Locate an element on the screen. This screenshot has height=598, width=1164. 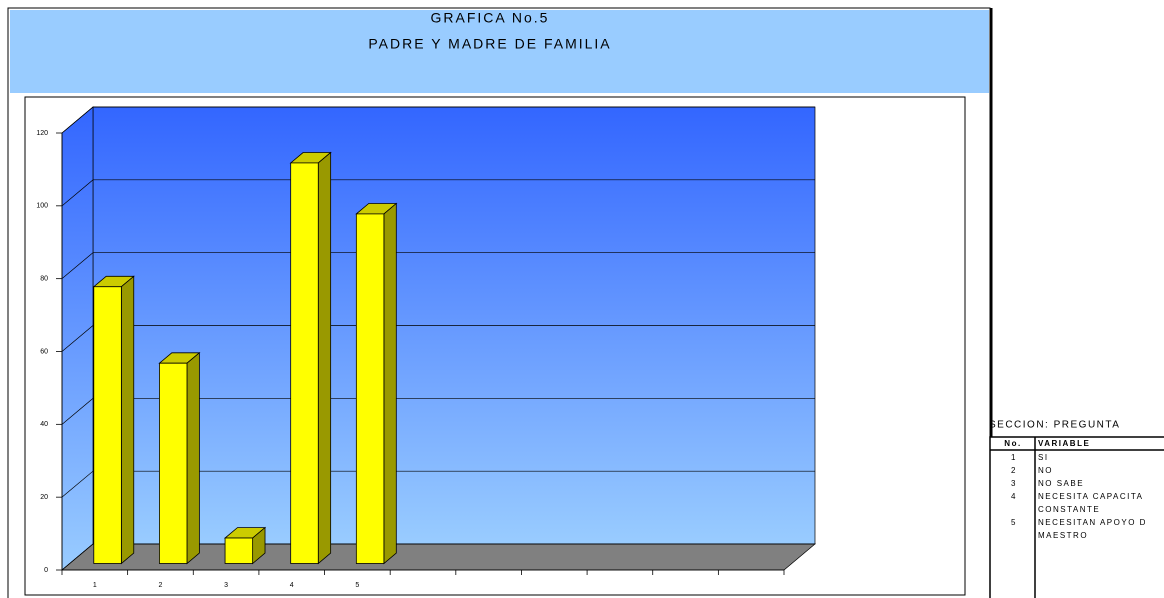
y-tick-label: 0 is located at coordinates (46, 570).